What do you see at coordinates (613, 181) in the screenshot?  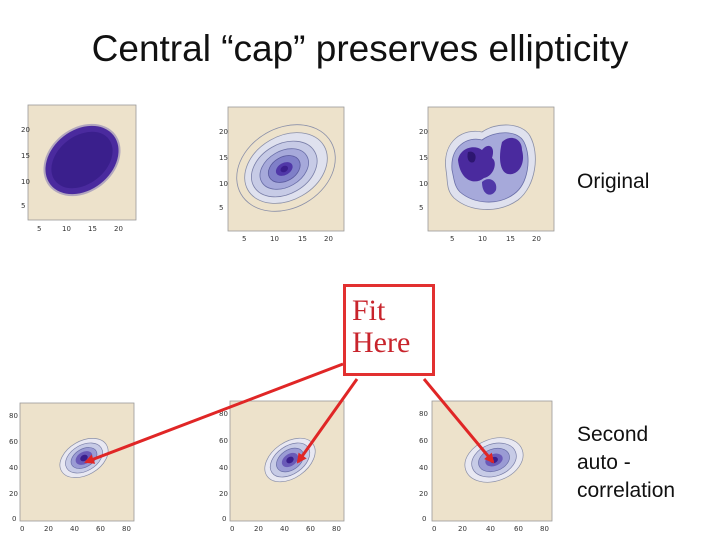 I see `original-label: Original` at bounding box center [613, 181].